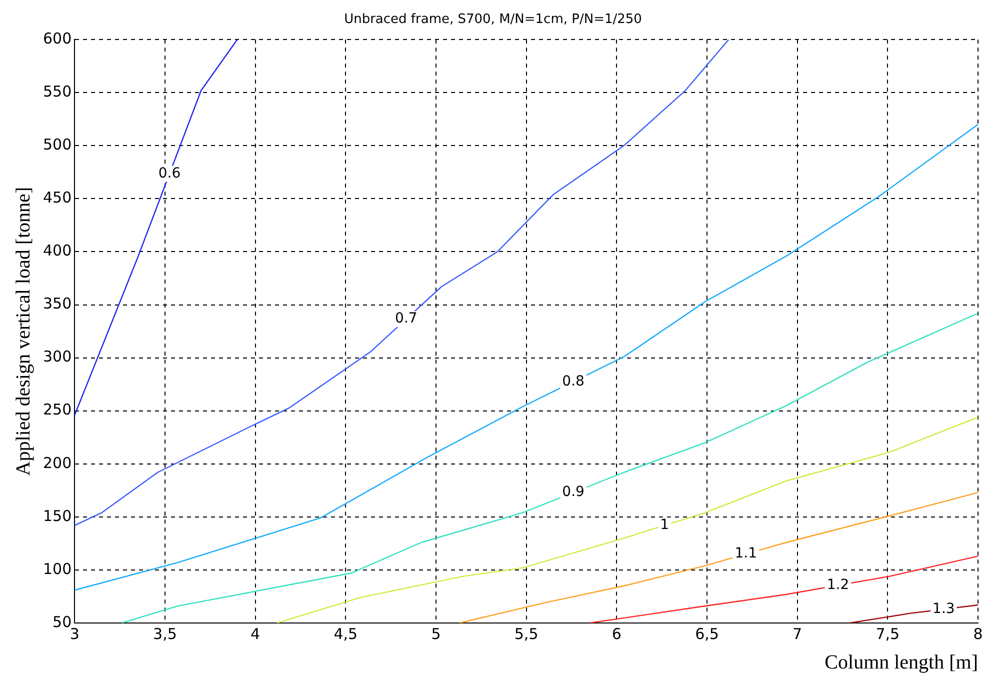 The width and height of the screenshot is (996, 687). What do you see at coordinates (493, 20) in the screenshot?
I see `chart-title: Unbraced frame, S700, M/N=1cm, P/N=1/250` at bounding box center [493, 20].